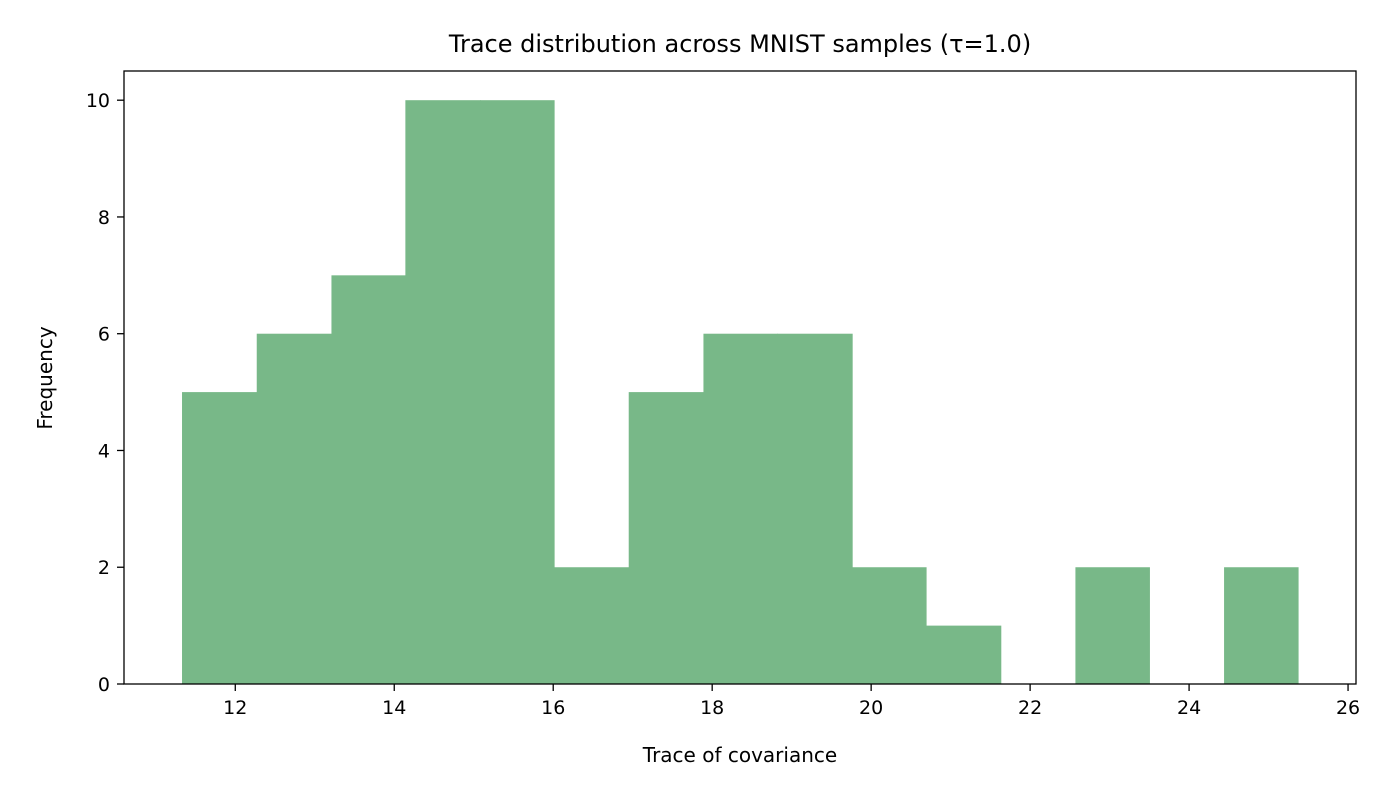  What do you see at coordinates (104, 685) in the screenshot?
I see `y-tick-label: 0` at bounding box center [104, 685].